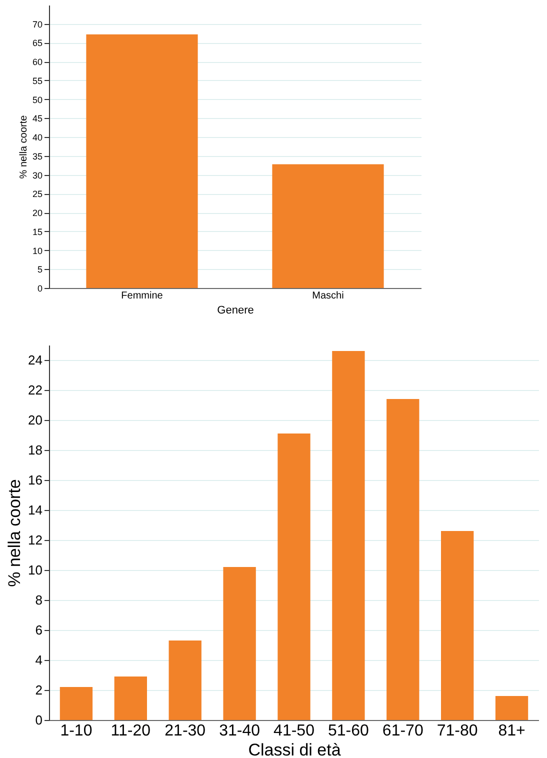 This screenshot has width=547, height=758. I want to click on y-tick-label: 24, so click(35, 360).